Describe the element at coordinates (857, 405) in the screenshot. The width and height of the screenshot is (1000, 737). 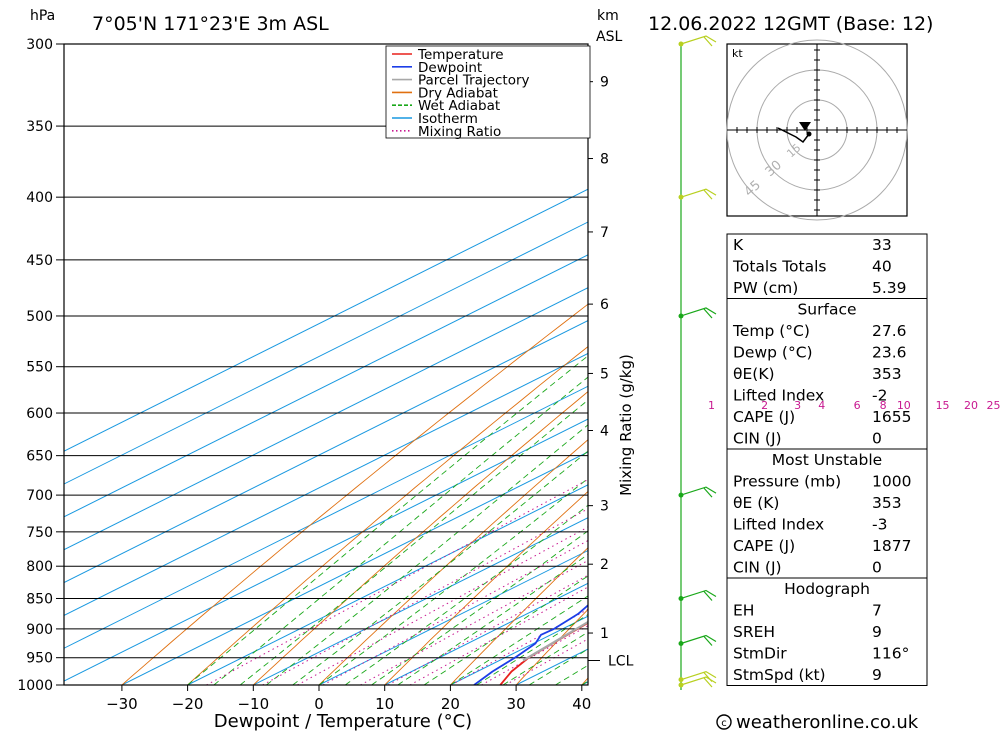
I see `mixing-ratio-label: 6` at that location.